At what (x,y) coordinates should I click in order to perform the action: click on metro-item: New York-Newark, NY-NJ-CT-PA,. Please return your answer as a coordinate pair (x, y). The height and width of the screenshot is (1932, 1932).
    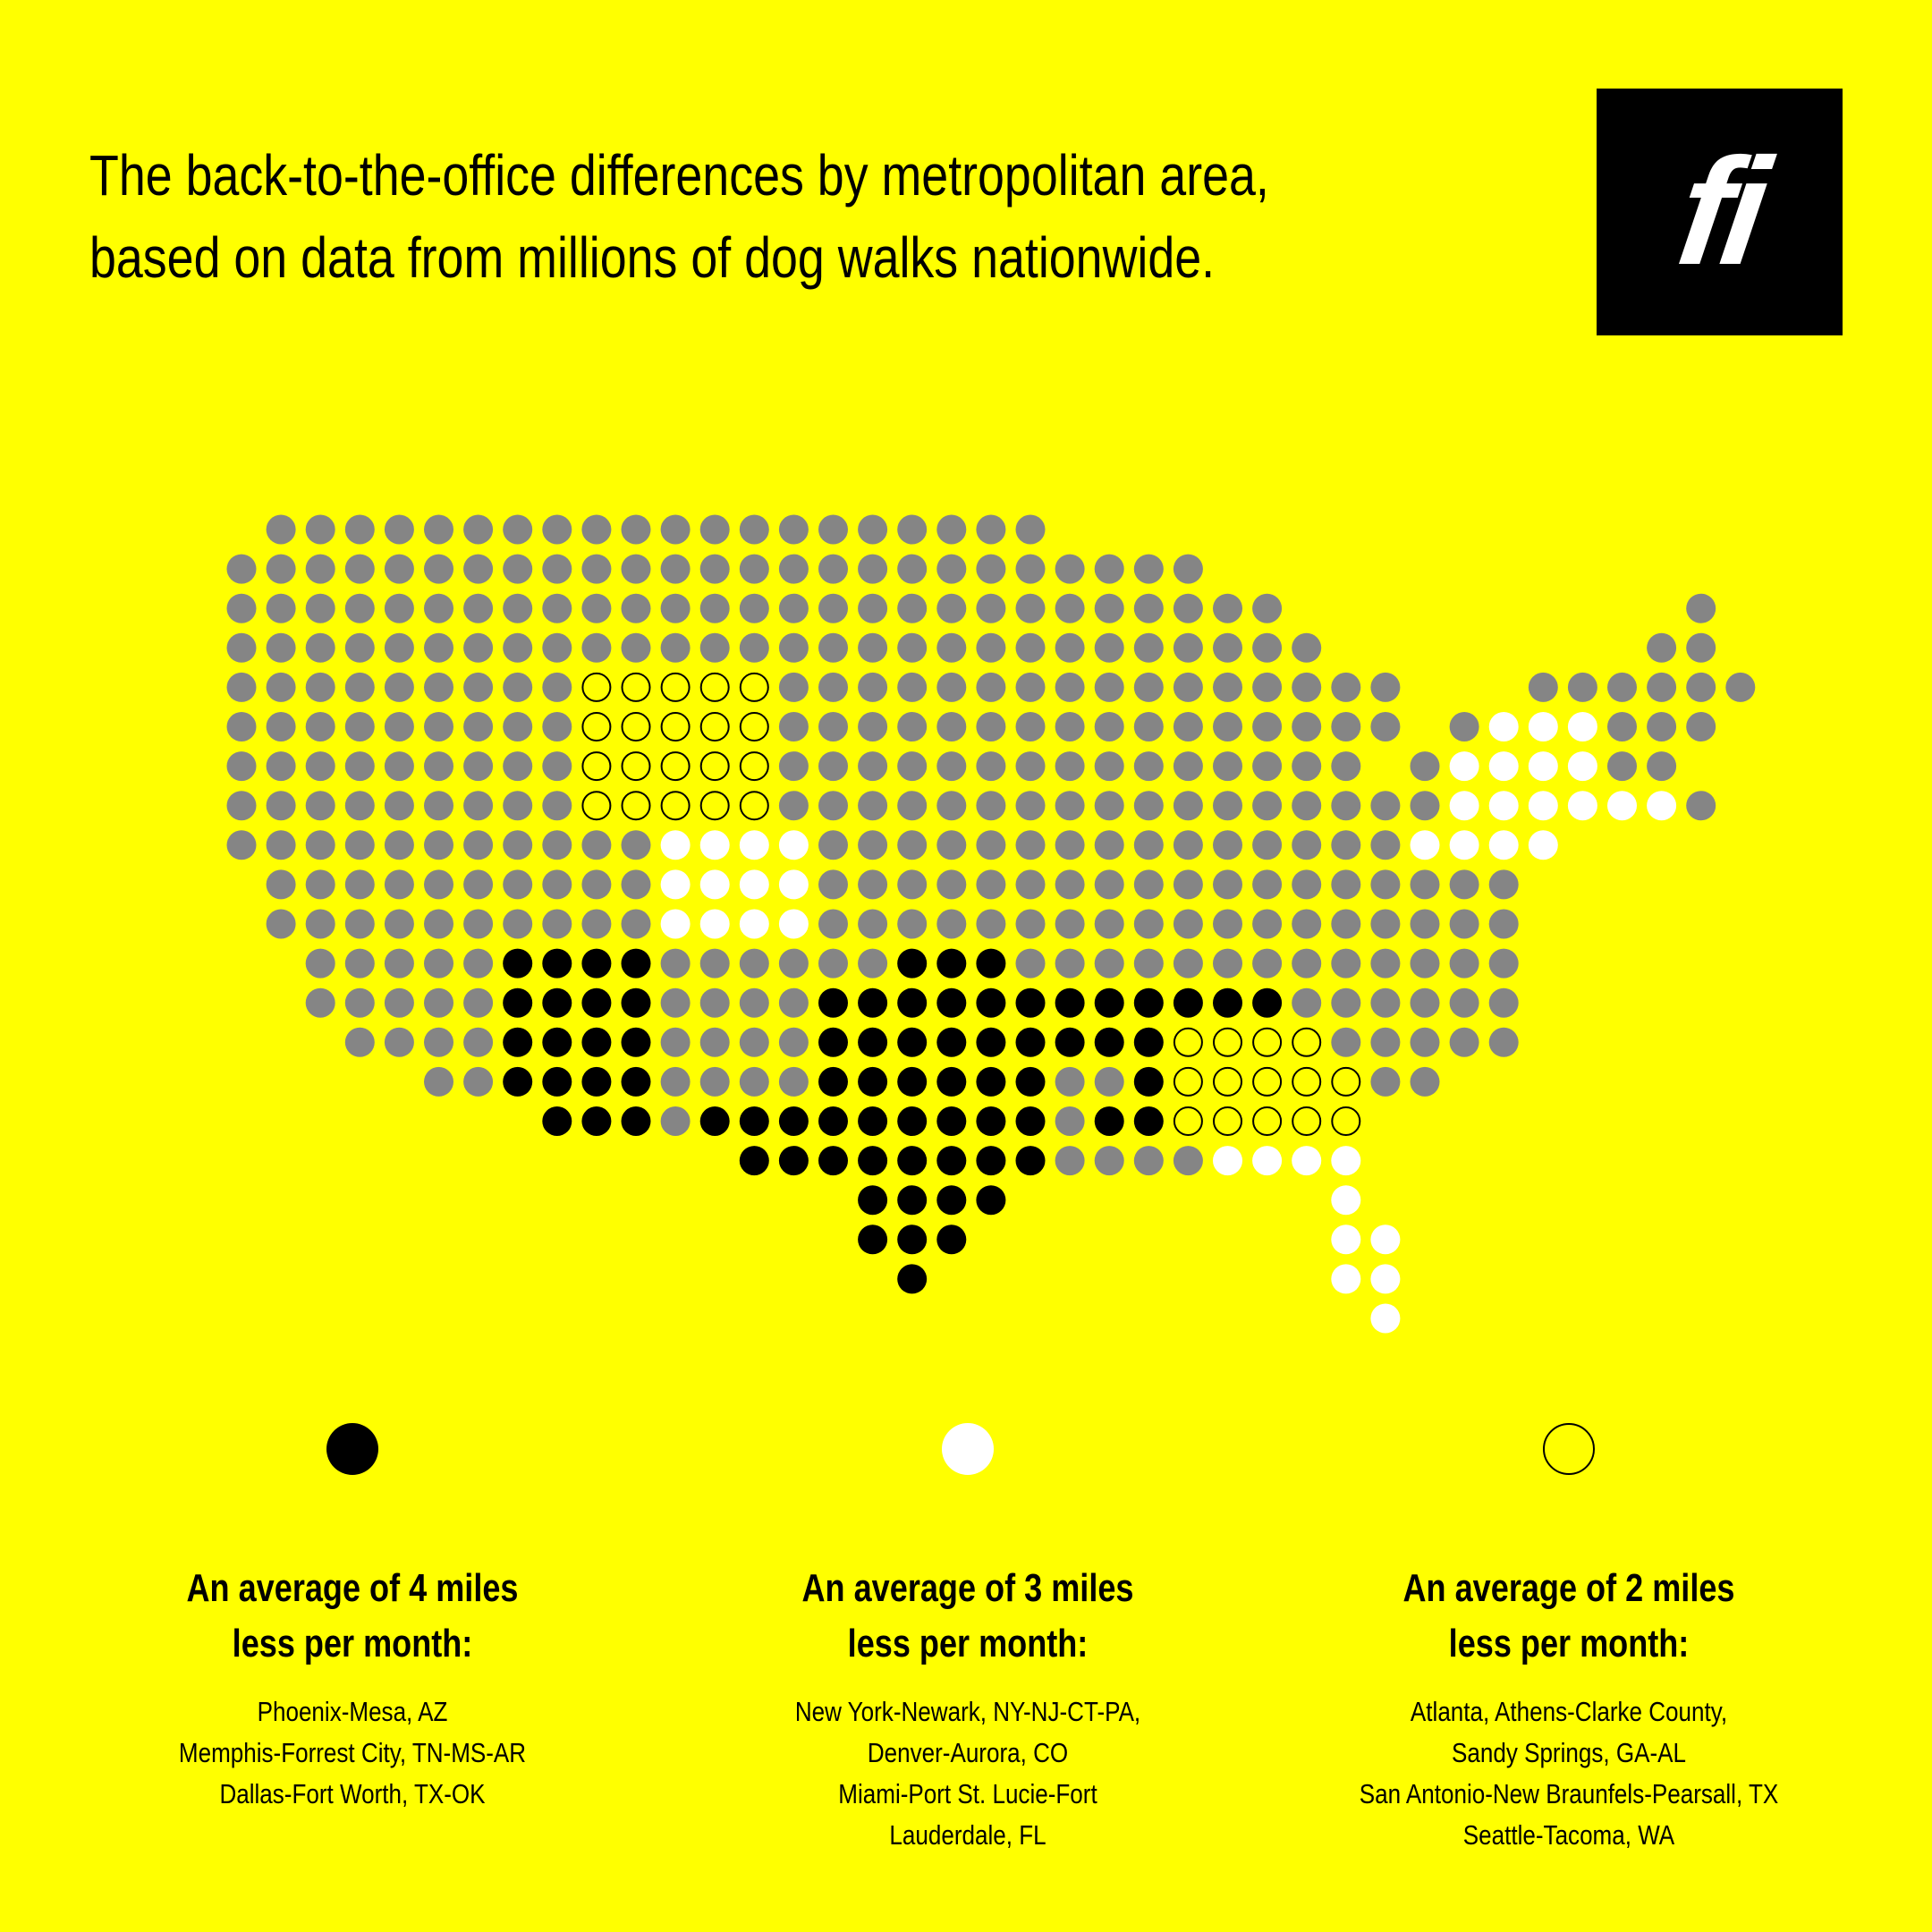
    Looking at the image, I should click on (967, 1711).